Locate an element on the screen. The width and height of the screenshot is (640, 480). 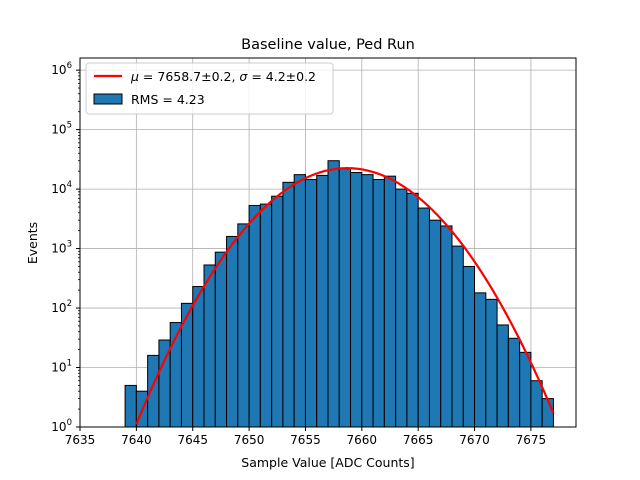
x-tick-label: 7635 is located at coordinates (80, 440).